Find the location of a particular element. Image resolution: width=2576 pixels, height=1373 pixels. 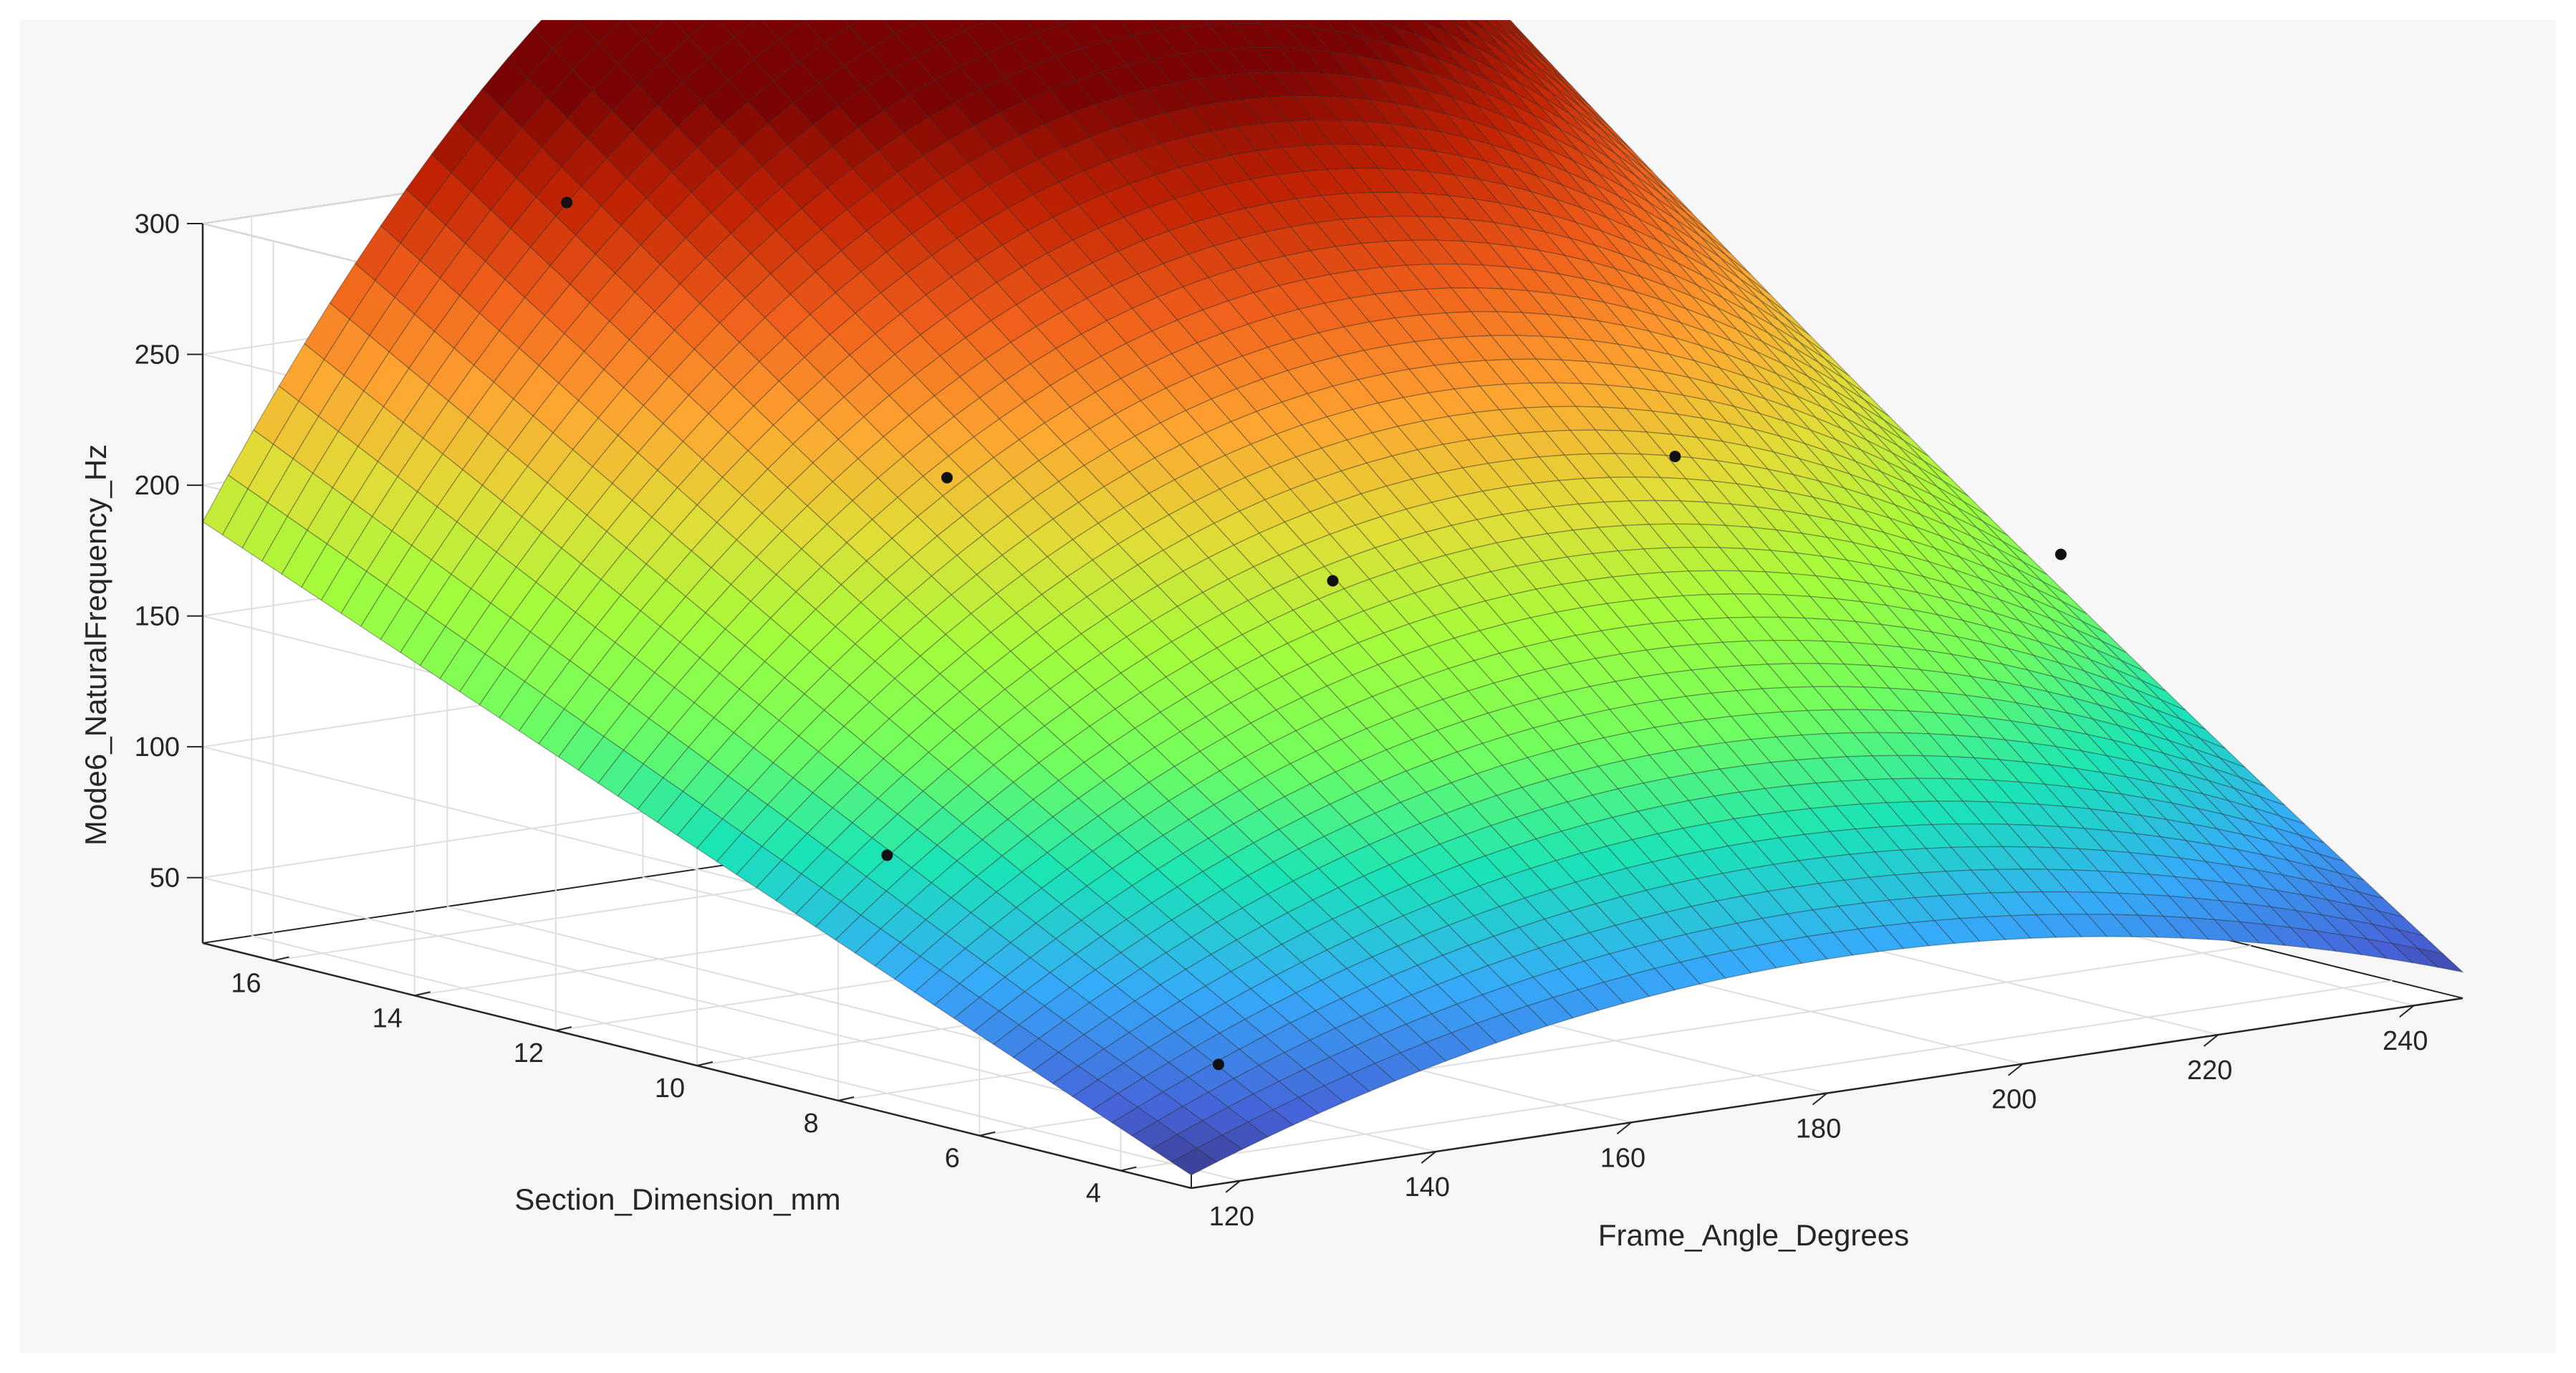

x-axis-title: Frame_Angle_Degrees is located at coordinates (1754, 1235).